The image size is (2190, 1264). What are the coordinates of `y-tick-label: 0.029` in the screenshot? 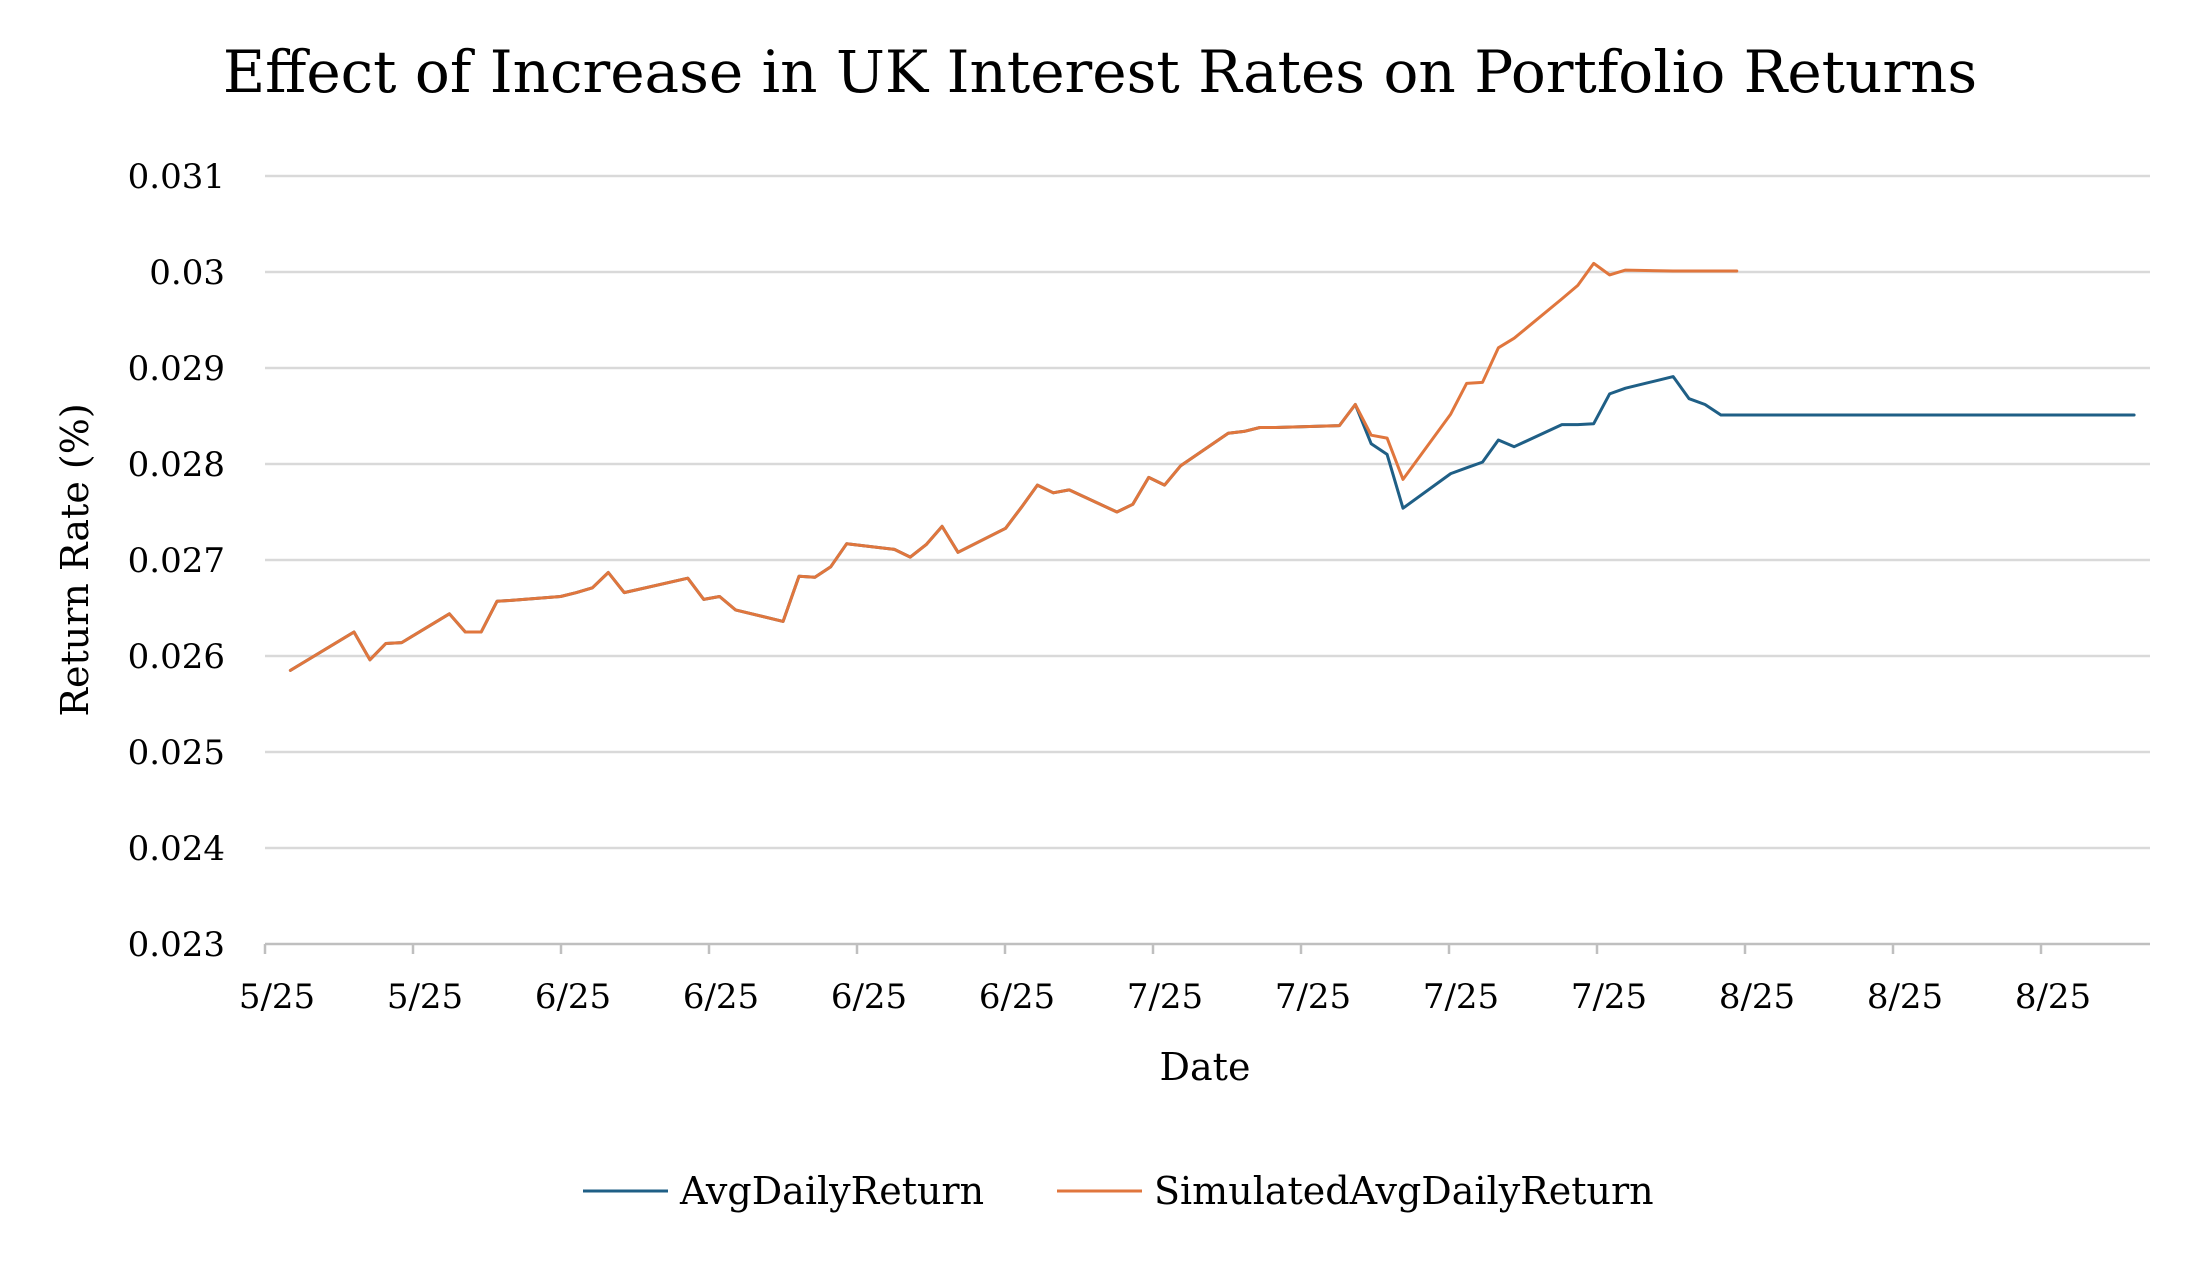 It's located at (176, 369).